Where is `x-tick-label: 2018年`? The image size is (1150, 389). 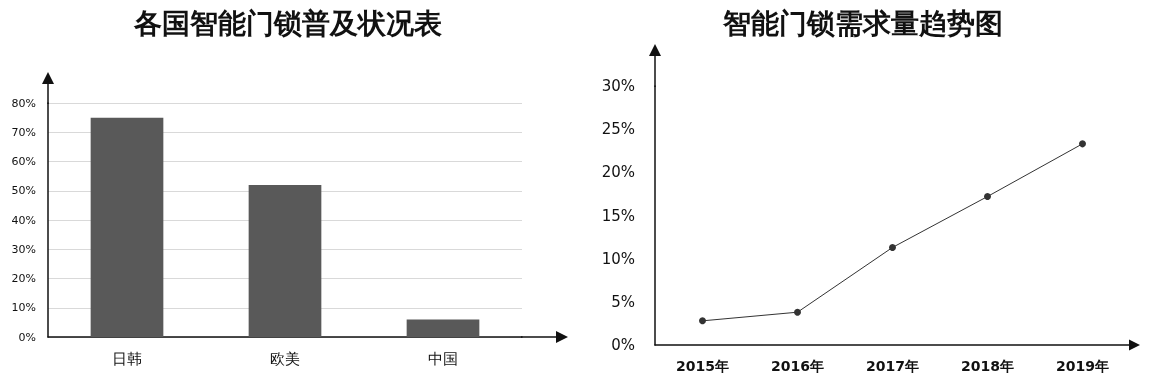
x-tick-label: 2018年 is located at coordinates (987, 366).